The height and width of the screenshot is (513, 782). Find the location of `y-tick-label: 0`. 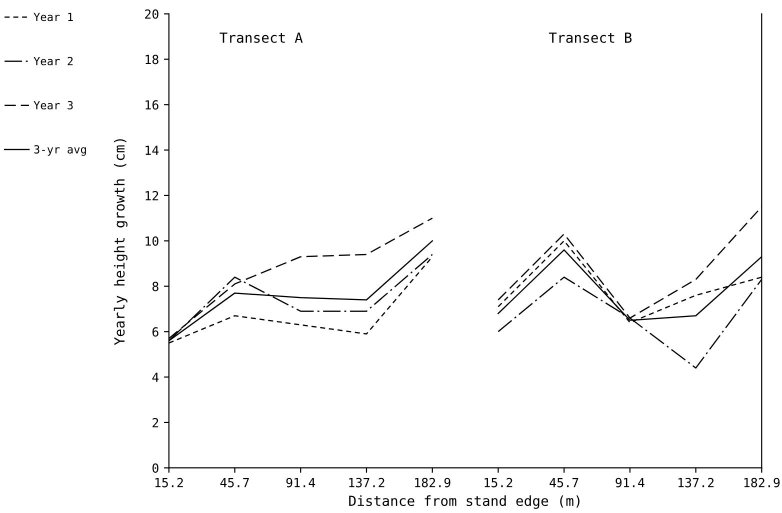

y-tick-label: 0 is located at coordinates (155, 468).